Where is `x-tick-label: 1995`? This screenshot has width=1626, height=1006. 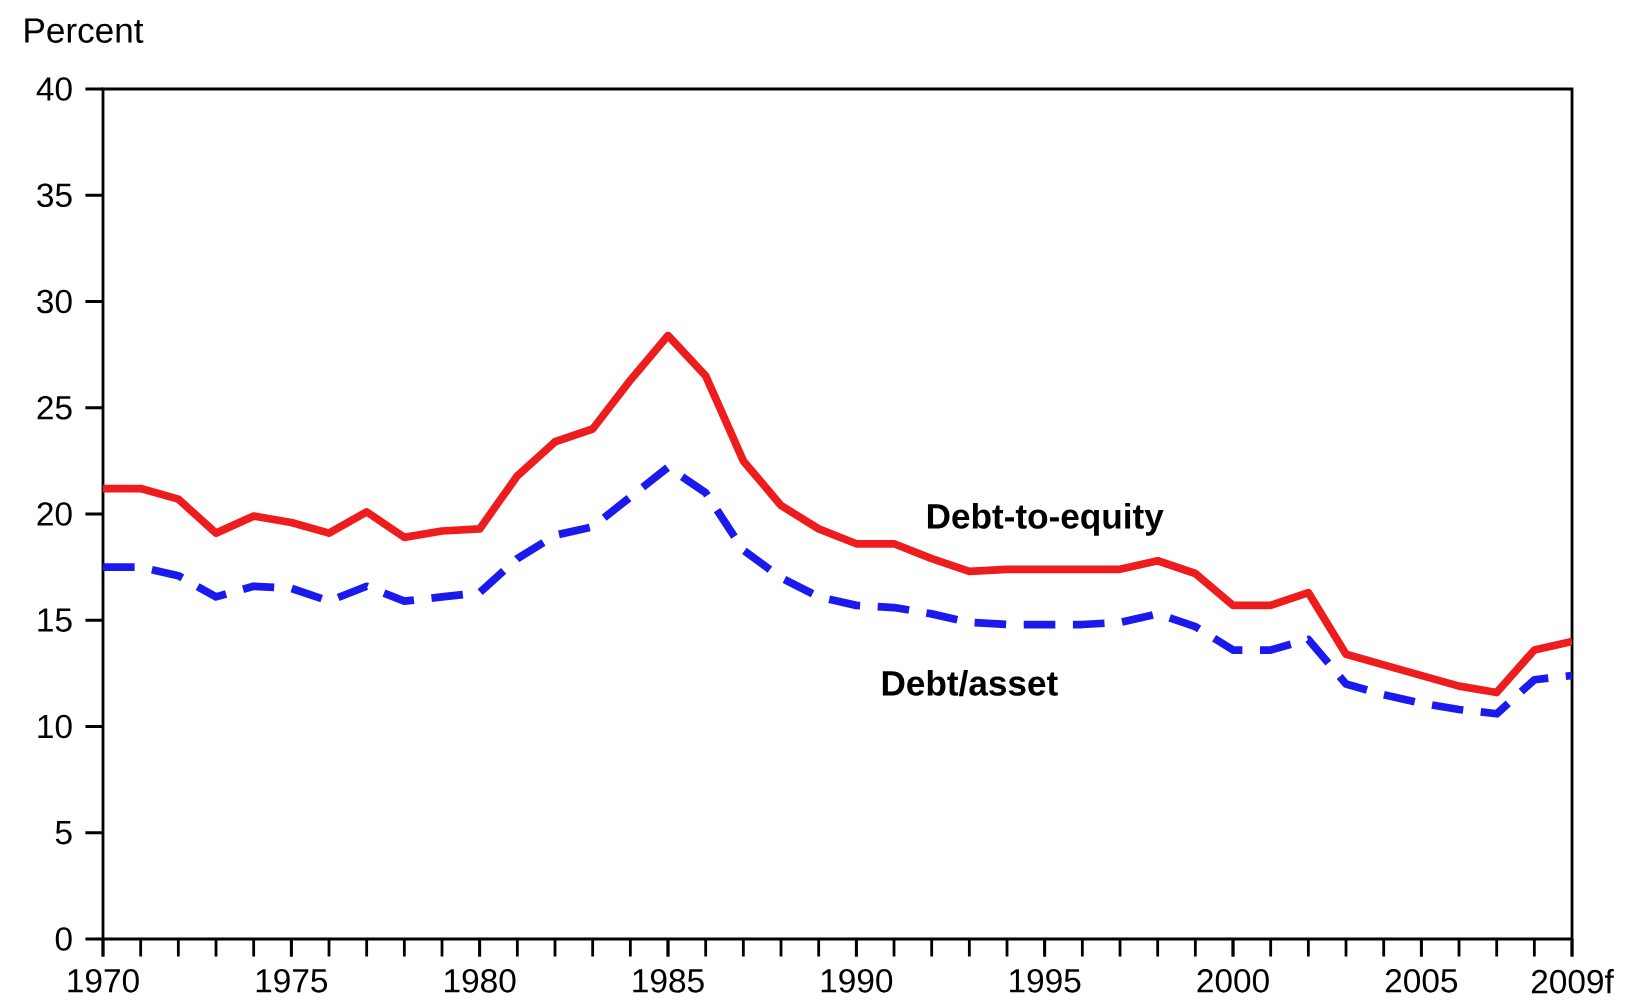
x-tick-label: 1995 is located at coordinates (1045, 981).